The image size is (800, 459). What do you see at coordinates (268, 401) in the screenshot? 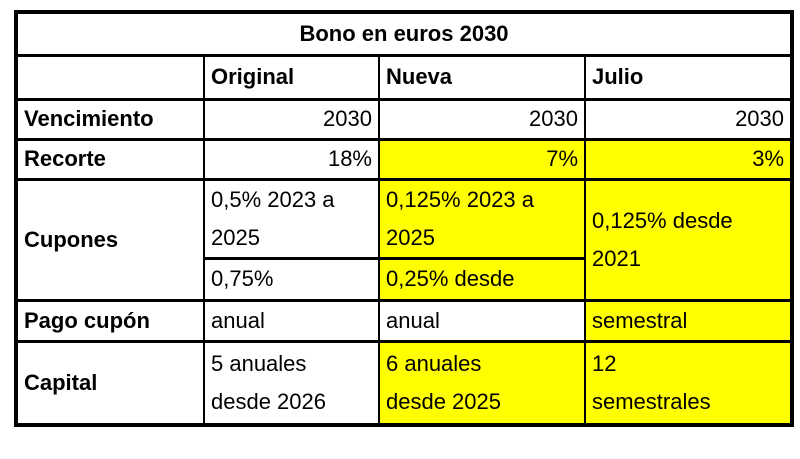
I see `capital-original-line2: desde 2026` at bounding box center [268, 401].